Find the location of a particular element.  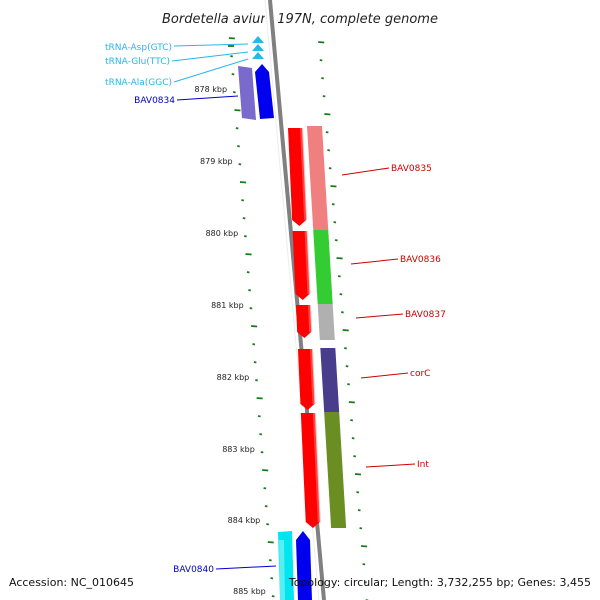

bav0840-label: BAV0840 is located at coordinates (193, 570).